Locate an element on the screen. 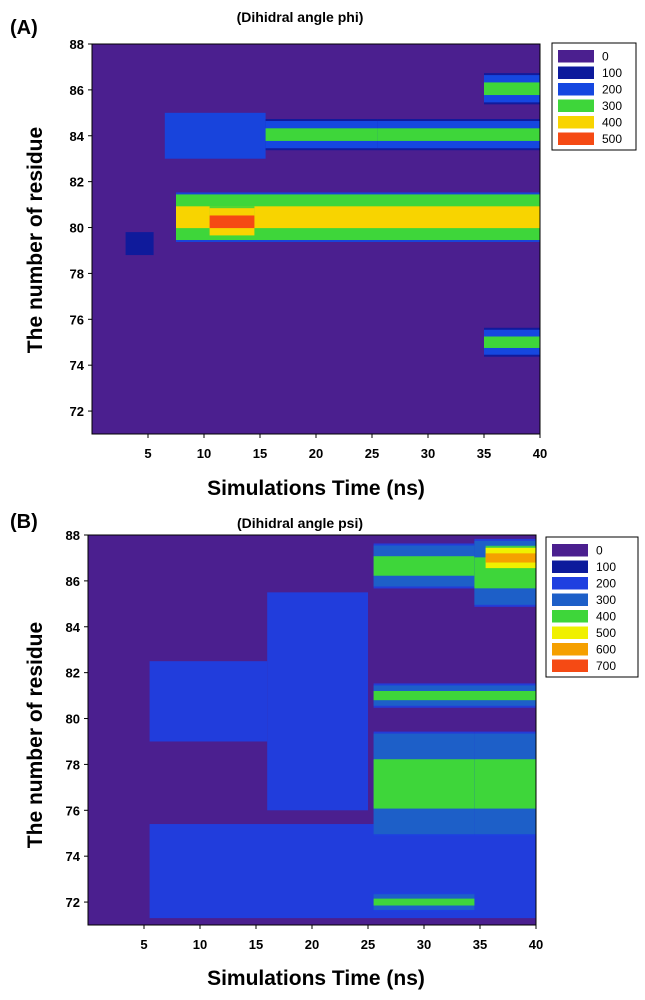  legend-box is located at coordinates (592, 607).